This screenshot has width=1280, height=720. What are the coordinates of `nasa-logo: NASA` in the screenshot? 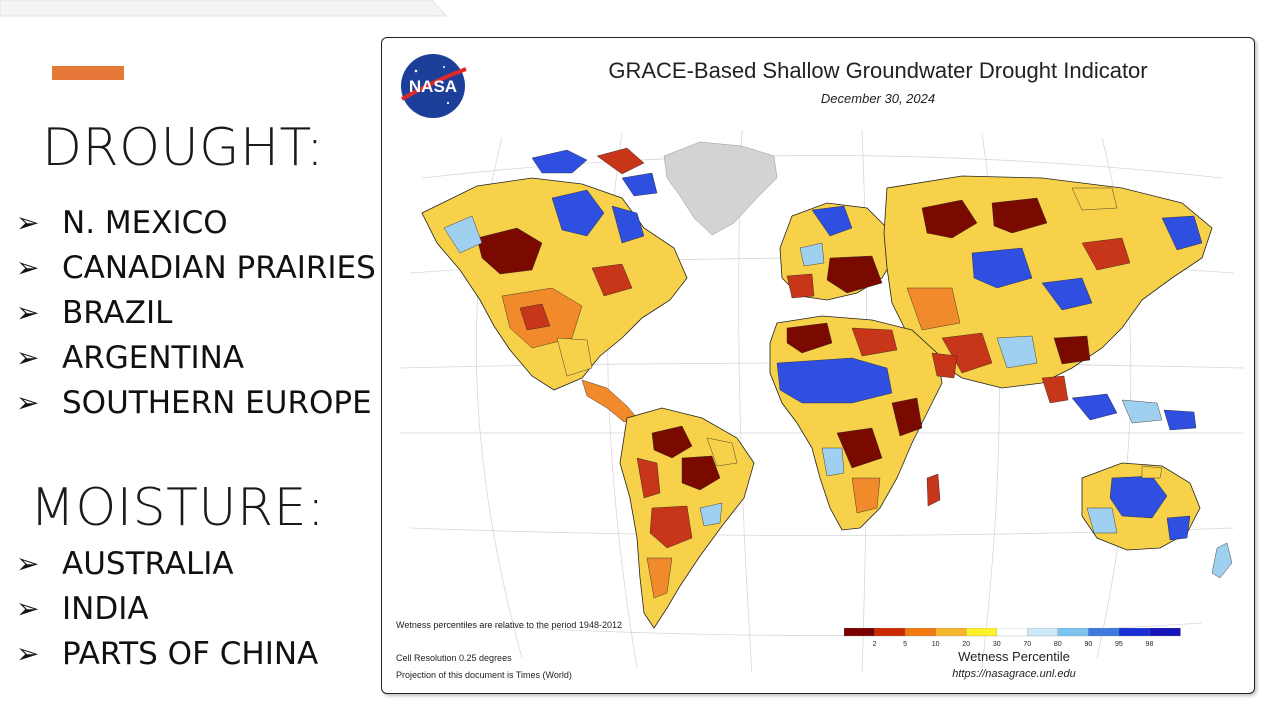 It's located at (434, 86).